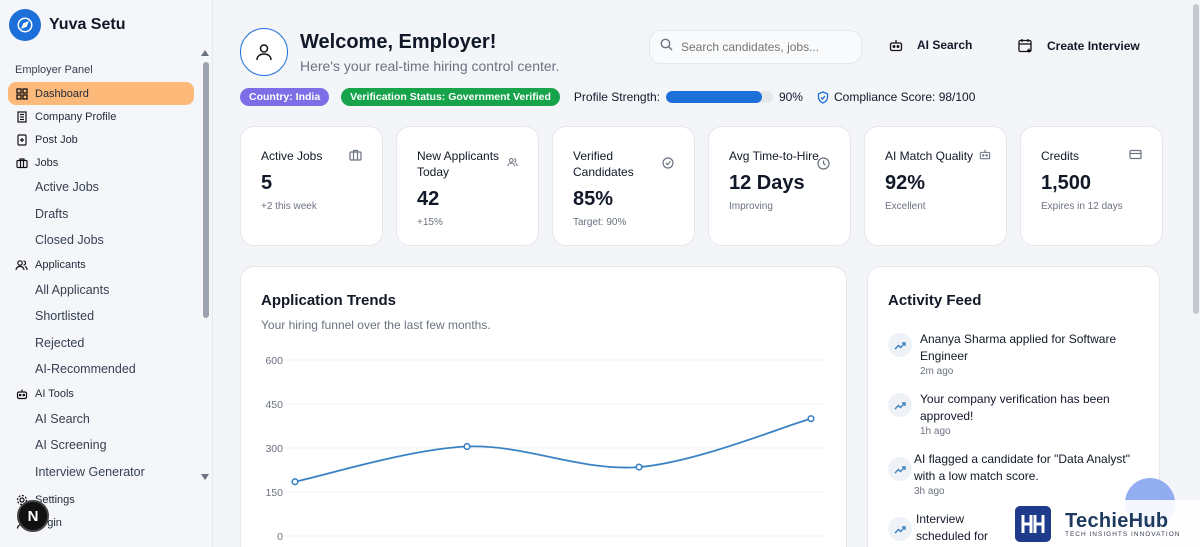 This screenshot has height=547, width=1200. Describe the element at coordinates (766, 47) in the screenshot. I see `search-input` at that location.